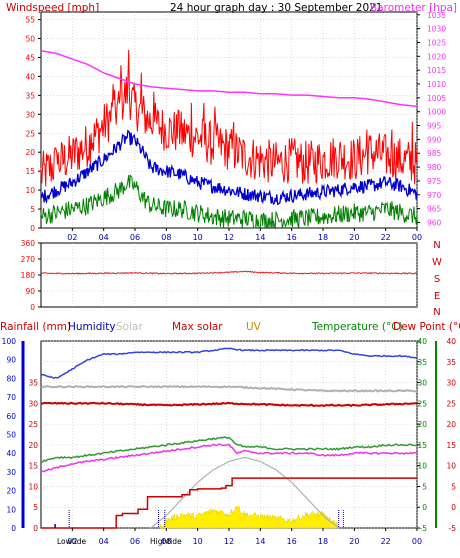  Describe the element at coordinates (422, 341) in the screenshot. I see `temperature-tick-label-9: 40` at that location.